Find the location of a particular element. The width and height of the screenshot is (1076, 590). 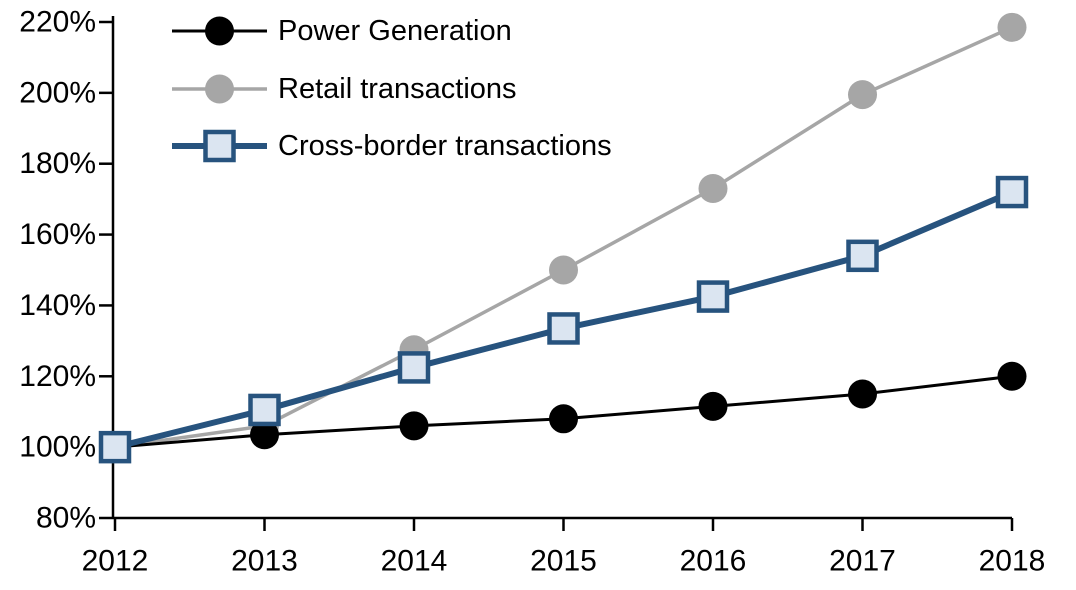

x-axis-tick-label: 2017 is located at coordinates (862, 561).